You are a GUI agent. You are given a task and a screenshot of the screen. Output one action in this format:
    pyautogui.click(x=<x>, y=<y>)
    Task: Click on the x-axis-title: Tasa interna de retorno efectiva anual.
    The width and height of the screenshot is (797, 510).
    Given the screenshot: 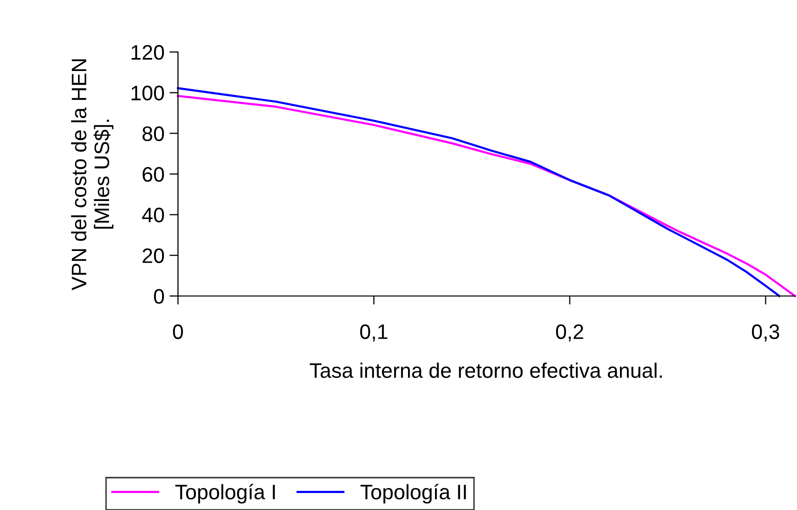 What is the action you would take?
    pyautogui.click(x=486, y=370)
    